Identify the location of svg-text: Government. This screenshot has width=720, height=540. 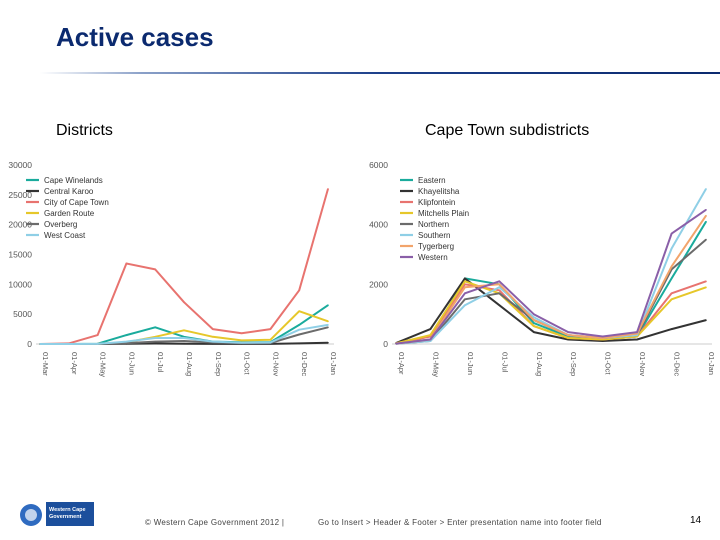
(65, 517).